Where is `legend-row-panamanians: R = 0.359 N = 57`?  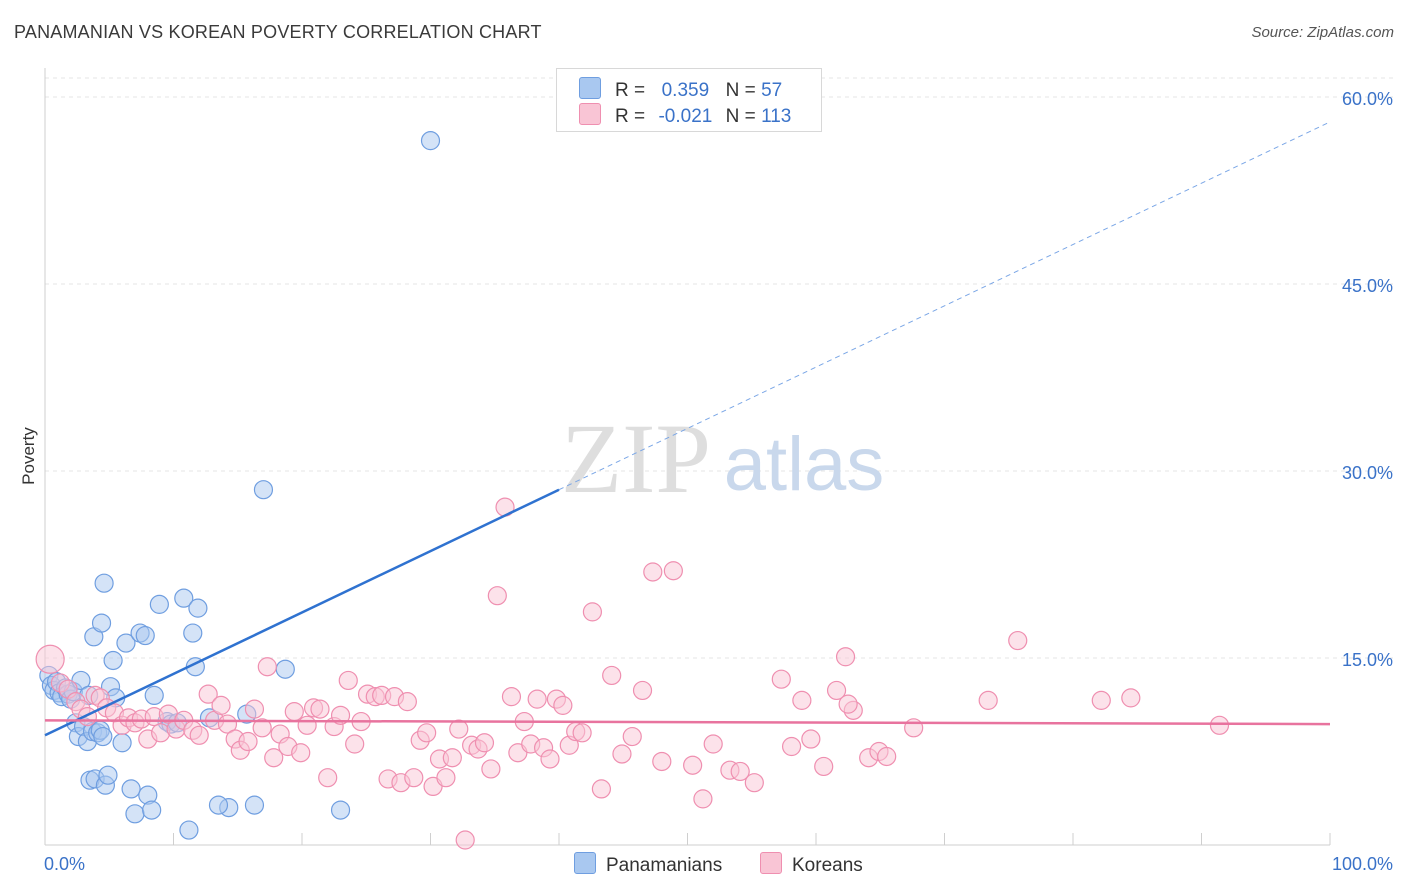
legend-row-panamanians: R = 0.359 N = 57 is located at coordinates (680, 89).